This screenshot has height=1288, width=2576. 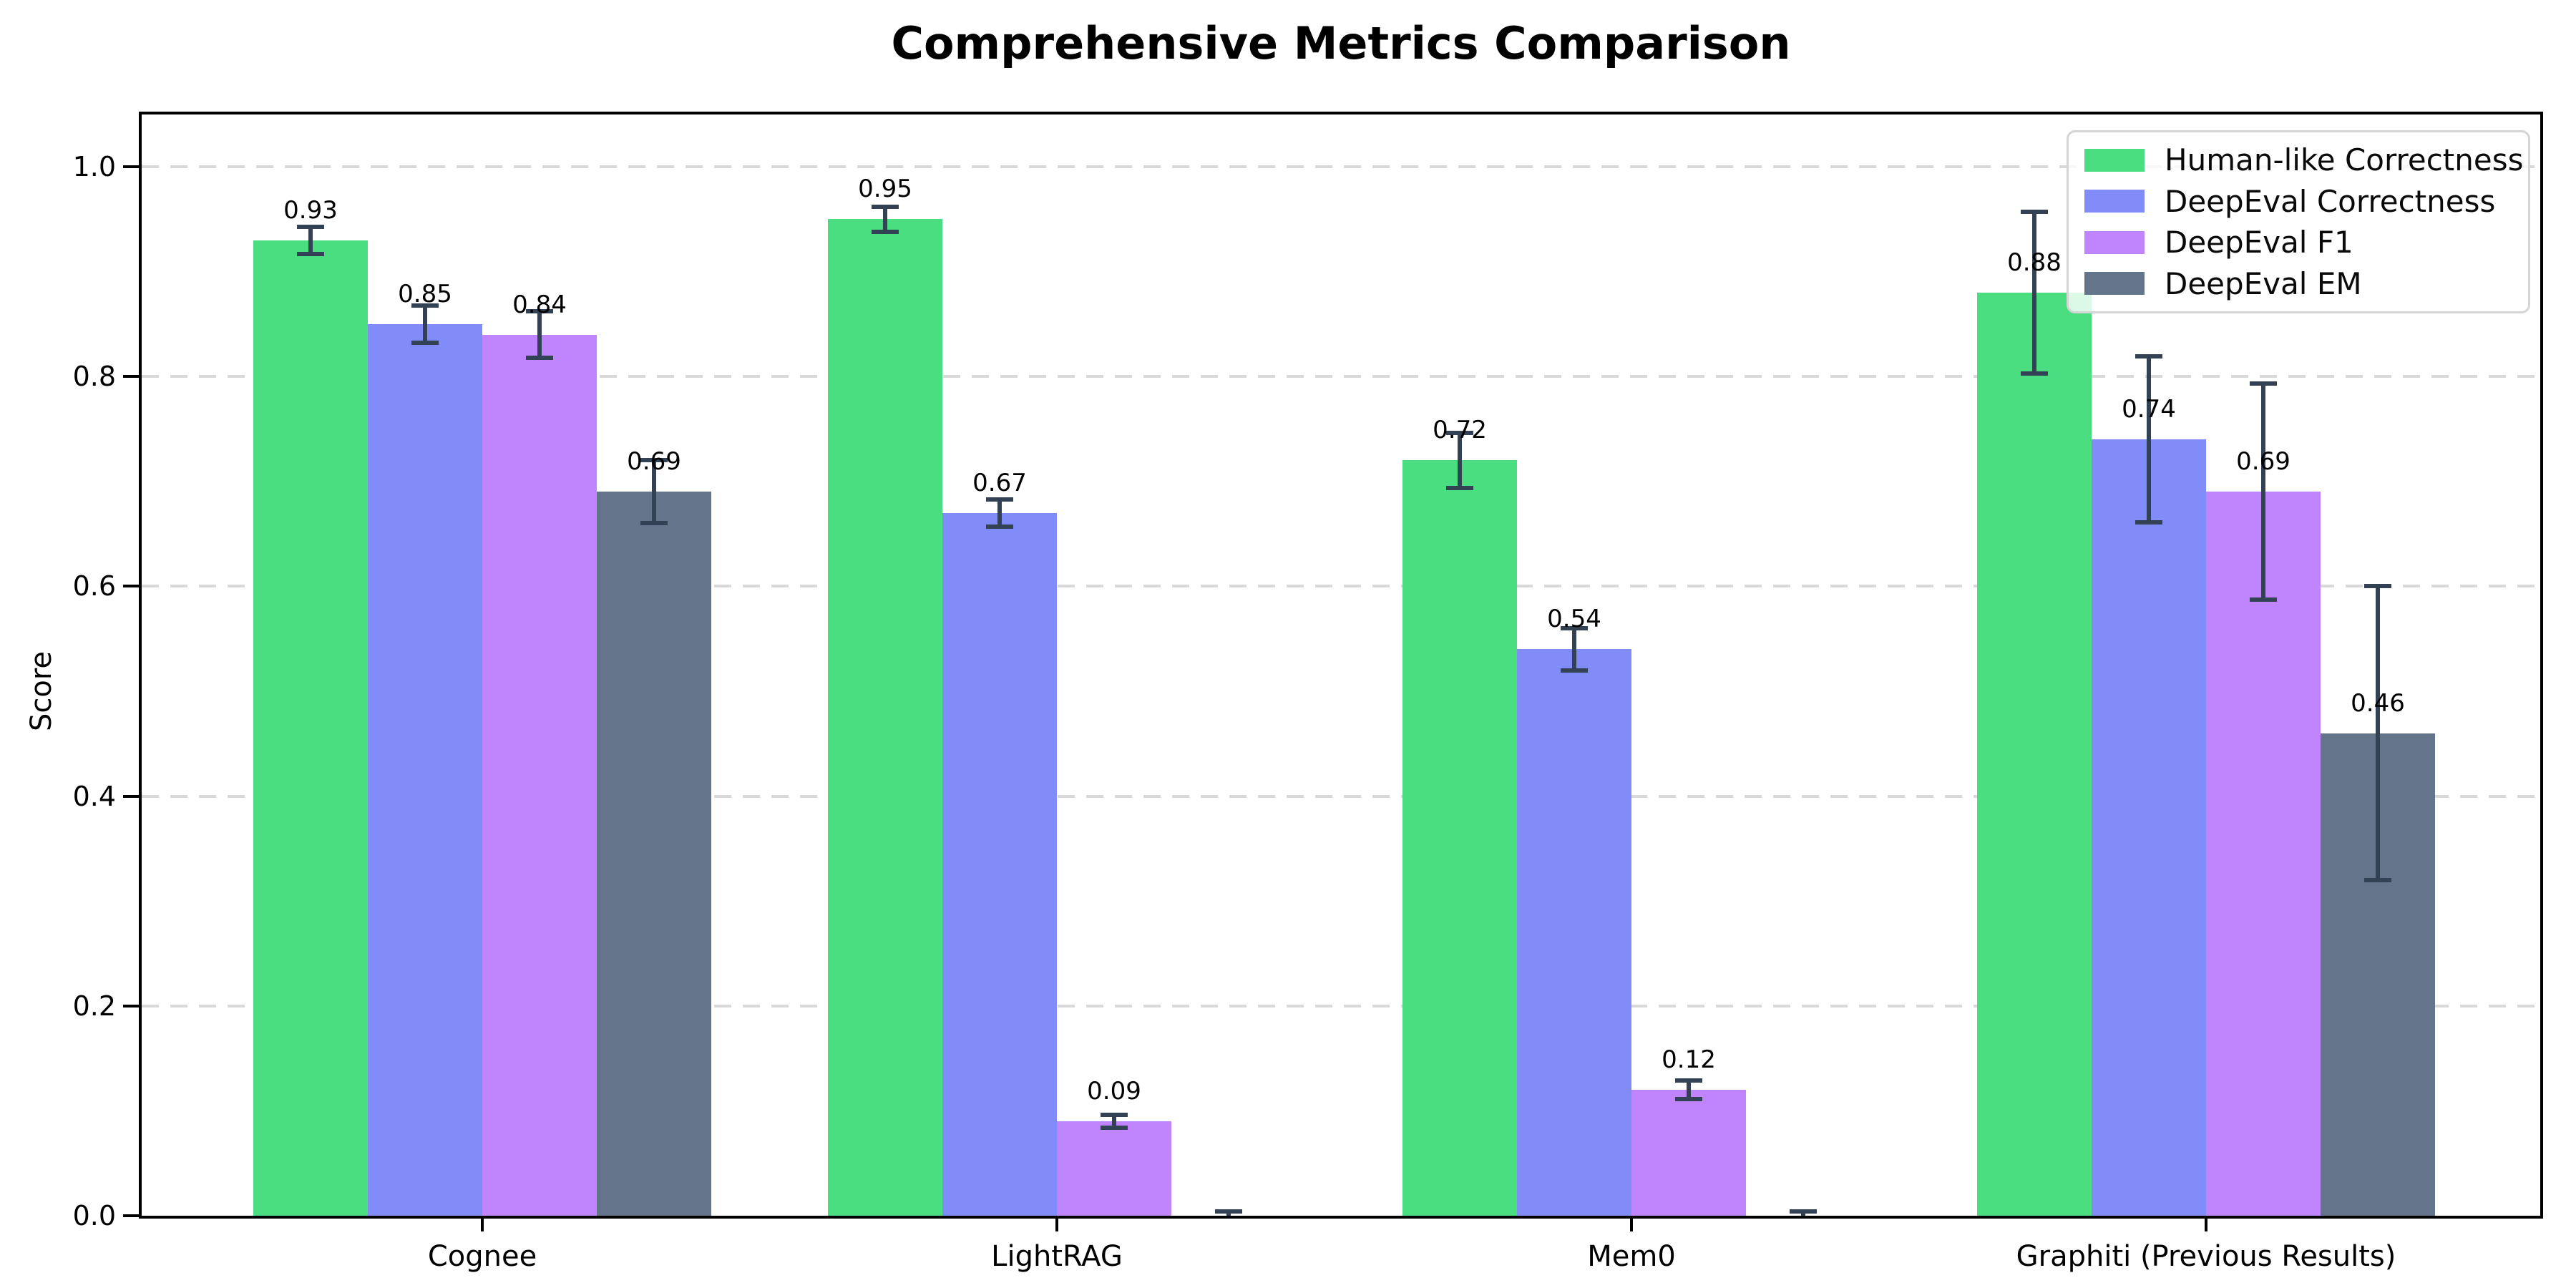 I want to click on bar-value-label: 0.84, so click(x=539, y=304).